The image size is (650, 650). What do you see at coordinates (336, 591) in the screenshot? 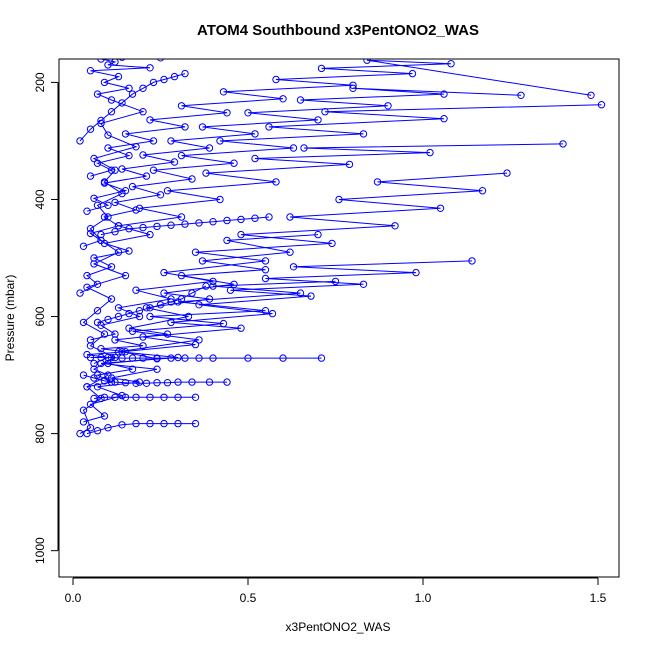
I see `x-axis: 0.0 0.5 1.0 1.5` at bounding box center [336, 591].